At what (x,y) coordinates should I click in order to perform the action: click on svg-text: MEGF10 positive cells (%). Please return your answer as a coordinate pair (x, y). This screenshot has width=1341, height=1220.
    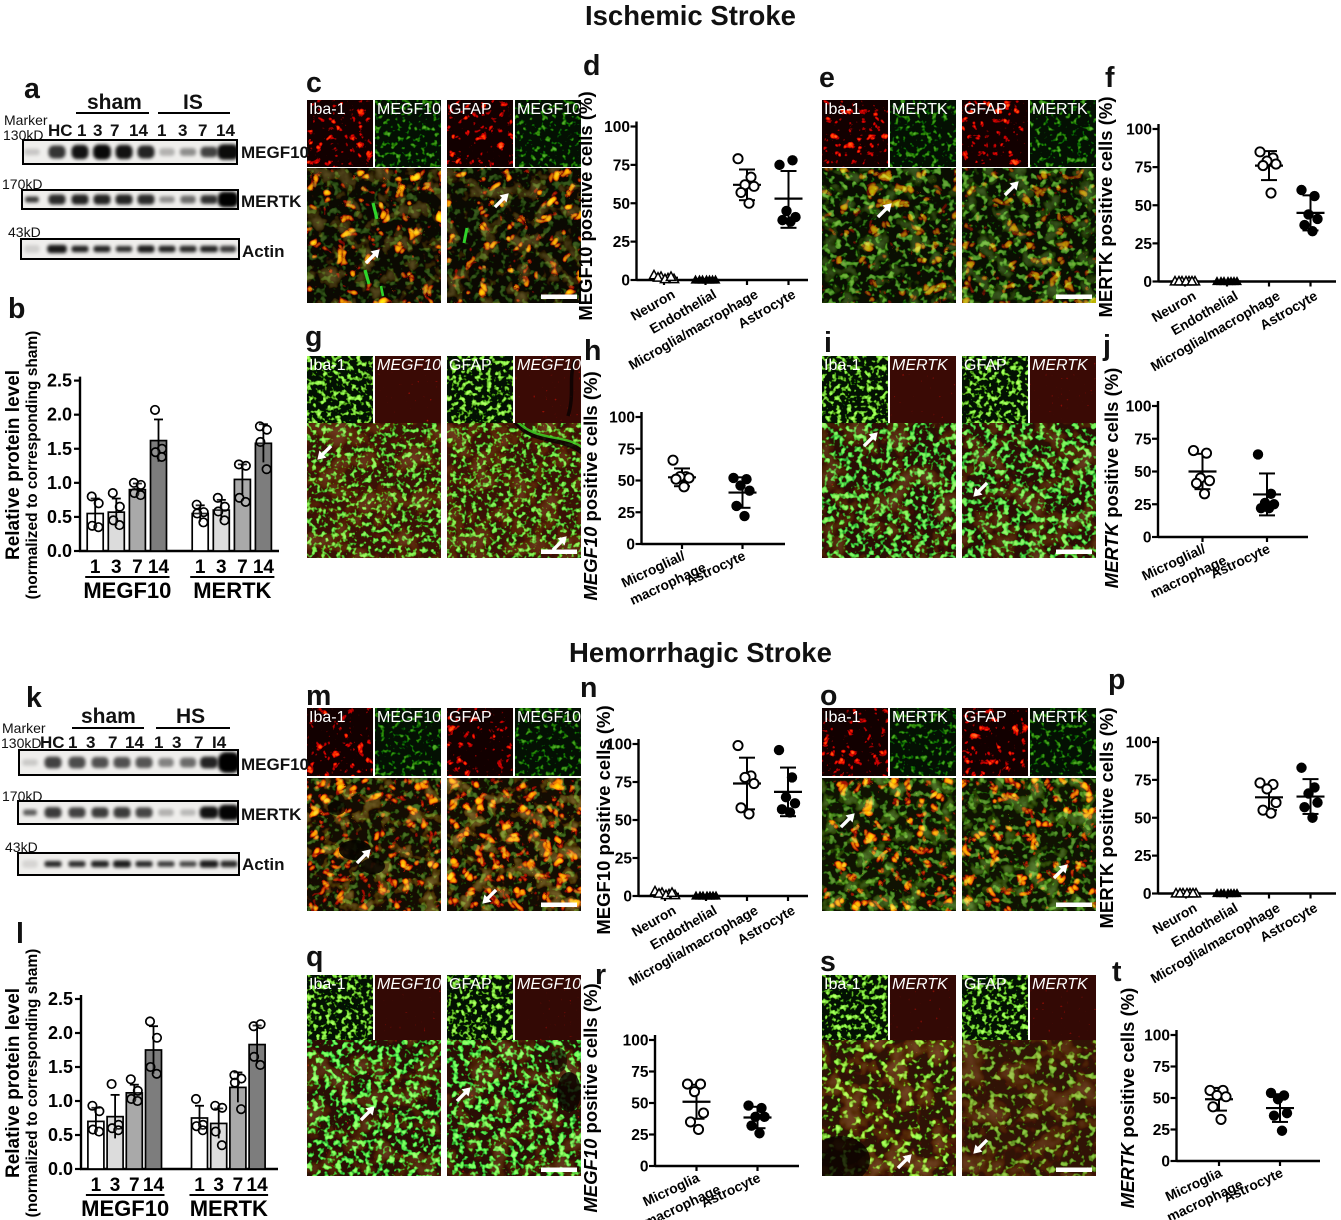
    Looking at the image, I should click on (590, 485).